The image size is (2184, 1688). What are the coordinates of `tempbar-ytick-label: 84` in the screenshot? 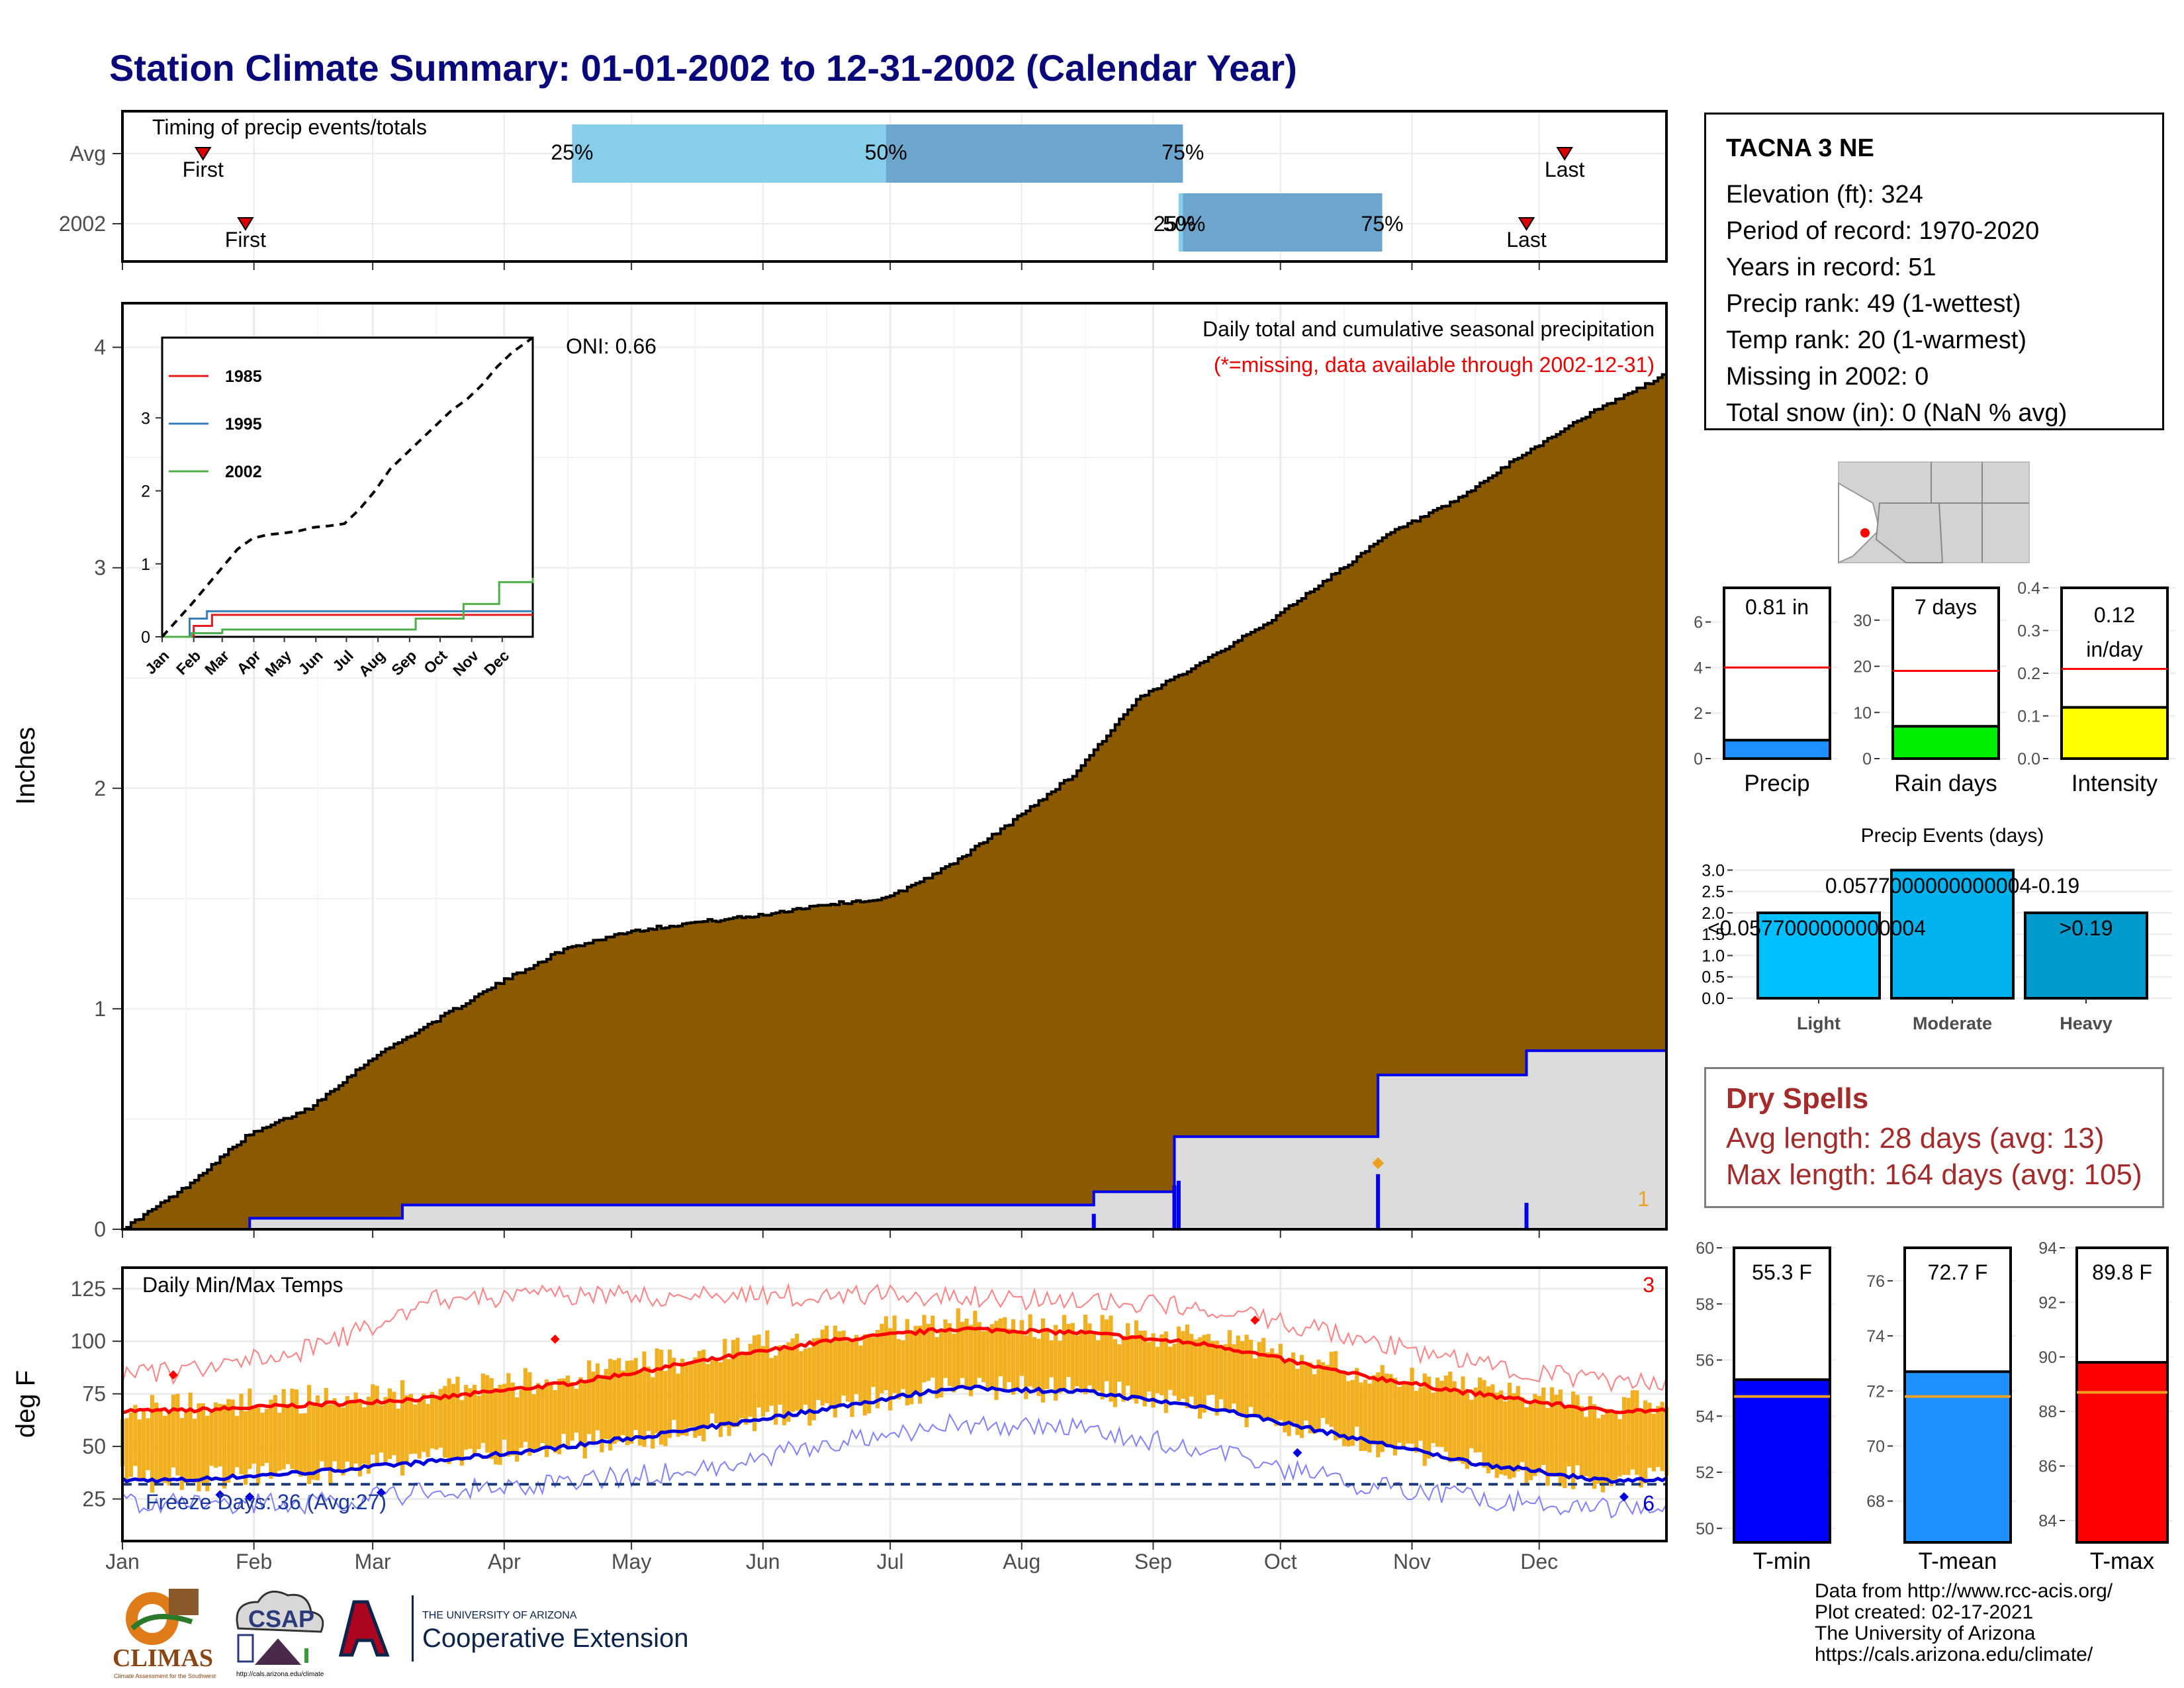 It's located at (2048, 1521).